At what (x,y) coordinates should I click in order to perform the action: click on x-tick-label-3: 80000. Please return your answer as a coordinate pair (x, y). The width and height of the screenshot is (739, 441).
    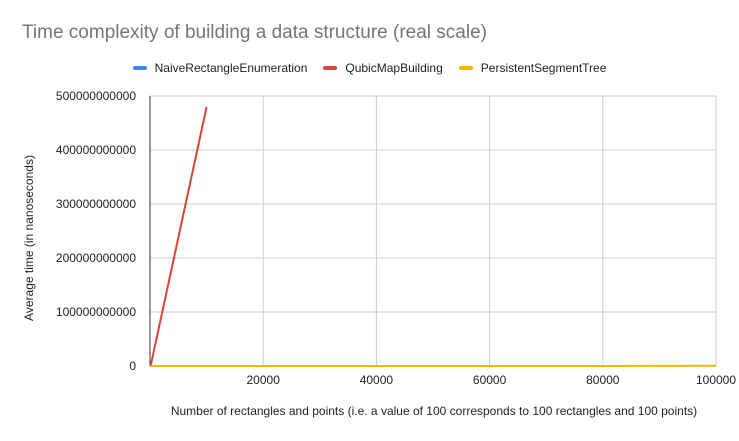
    Looking at the image, I should click on (603, 380).